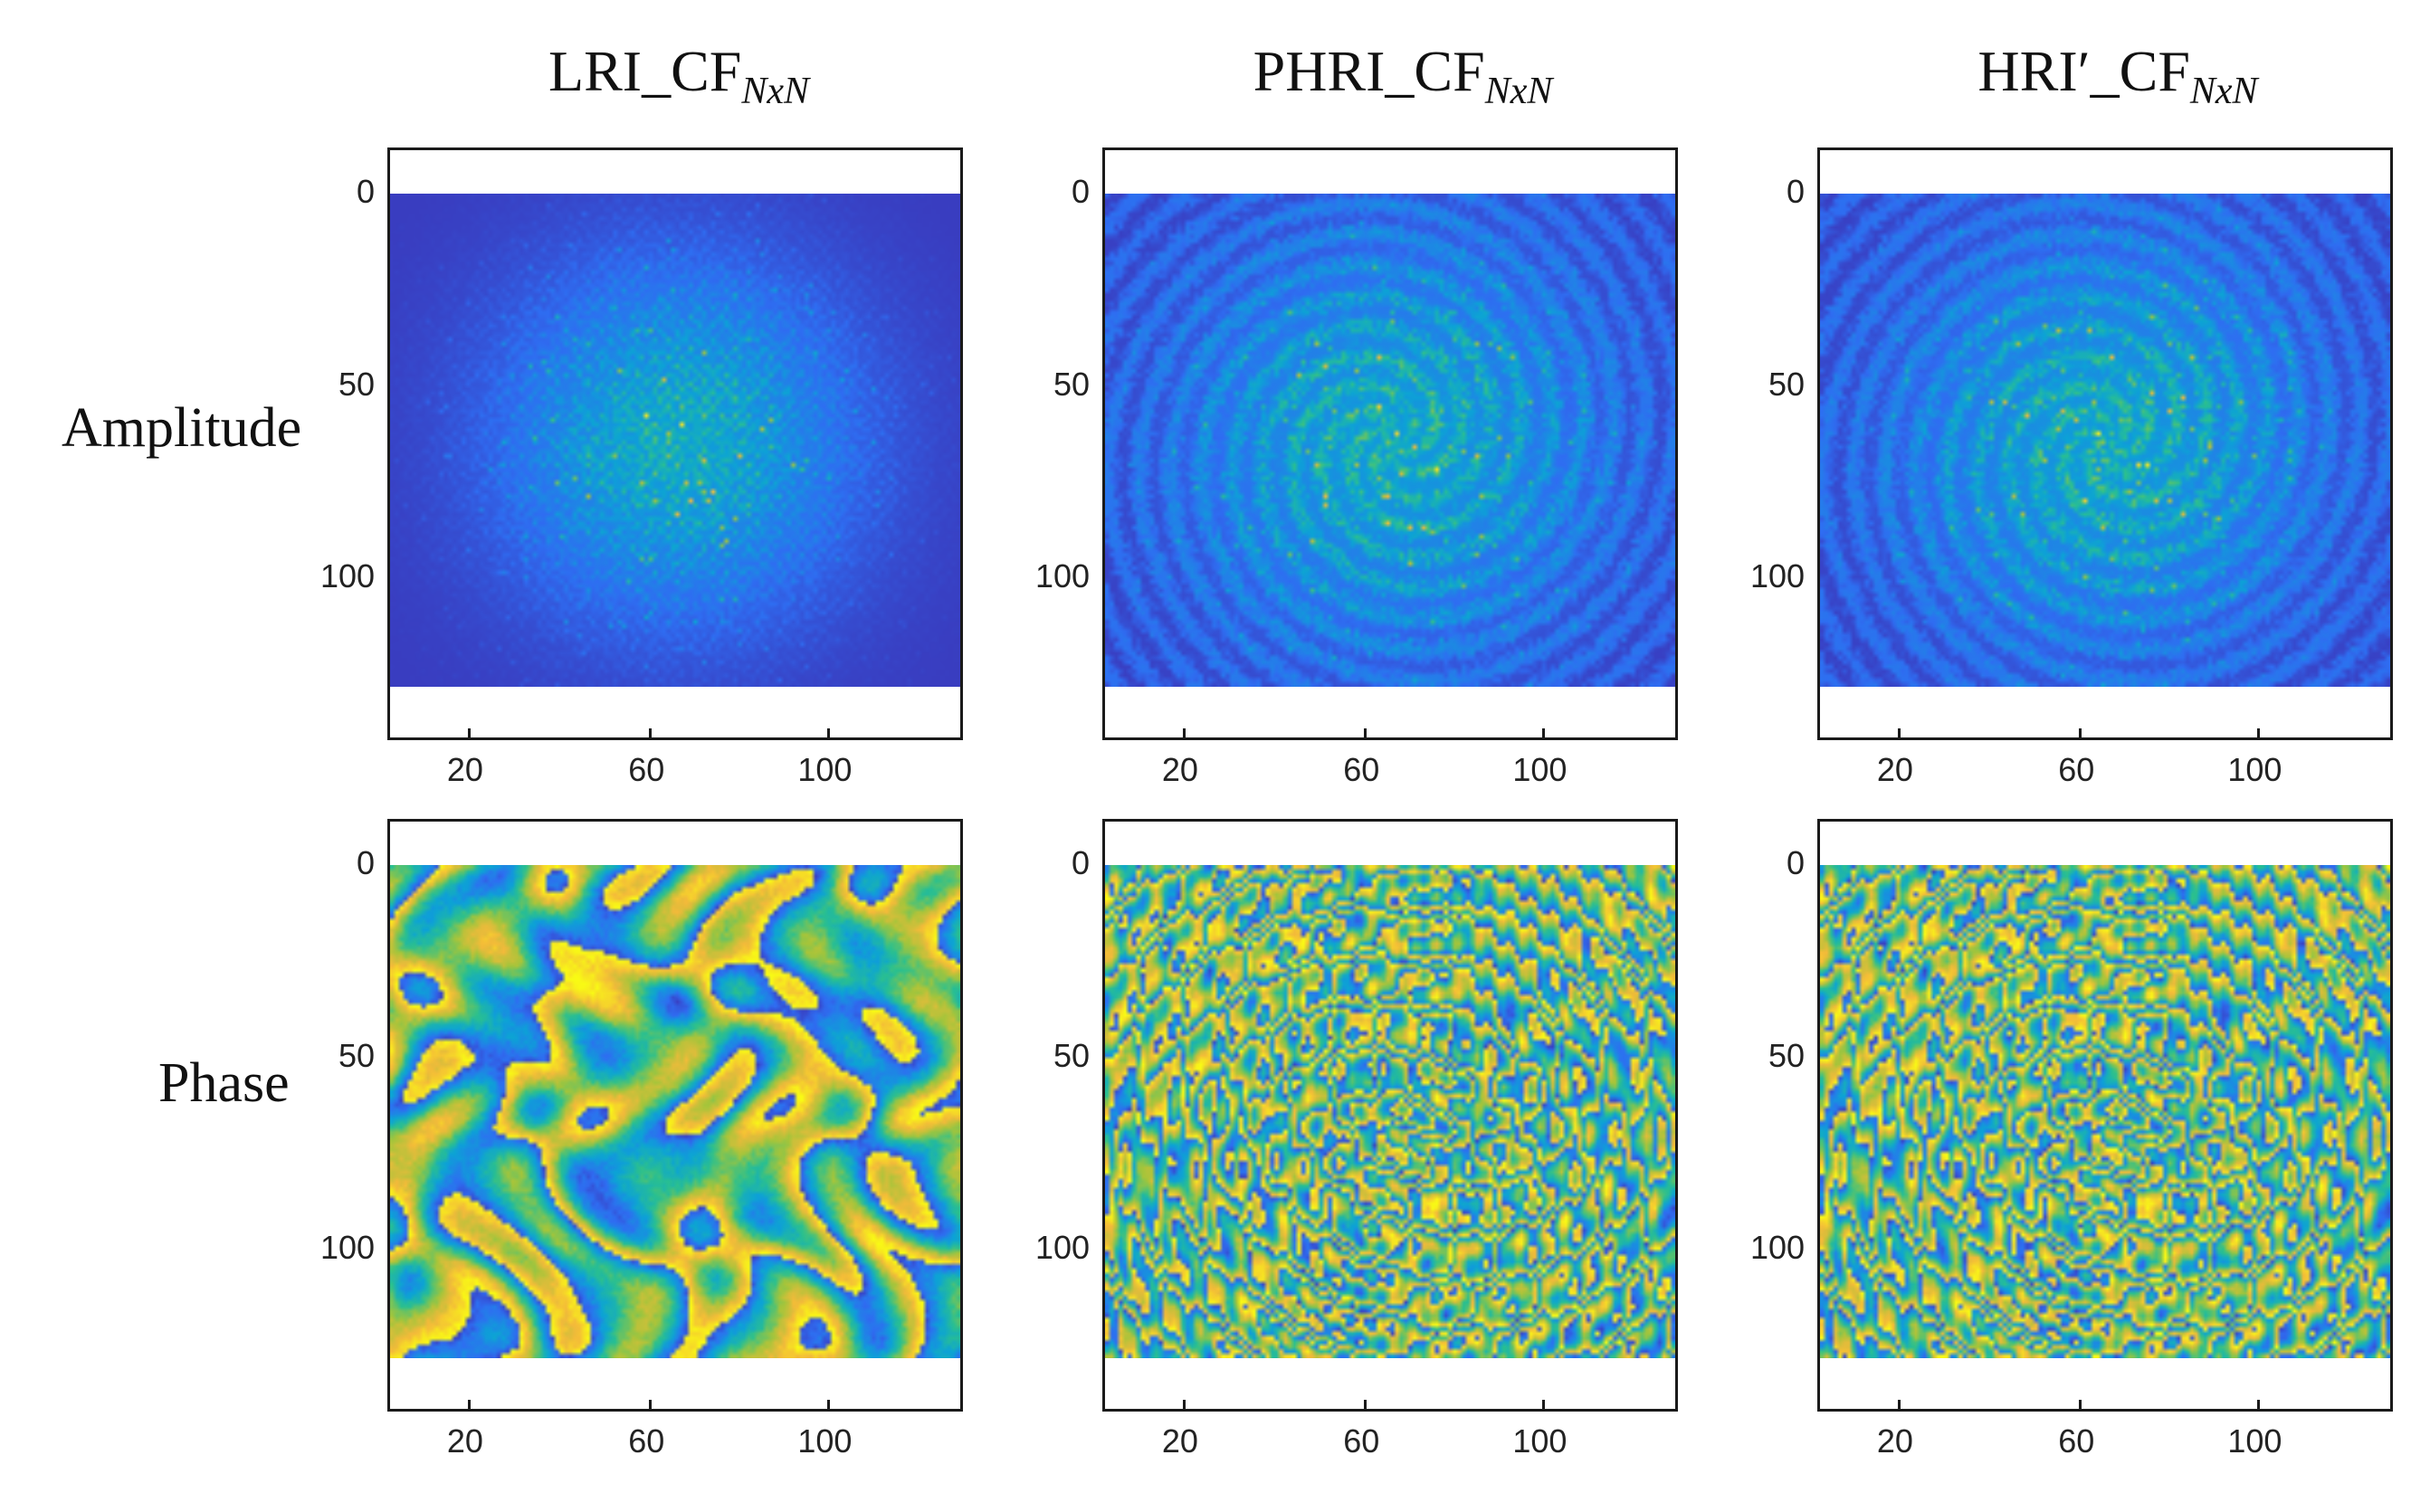  I want to click on column-title-lri: LRI_CFNxN, so click(678, 75).